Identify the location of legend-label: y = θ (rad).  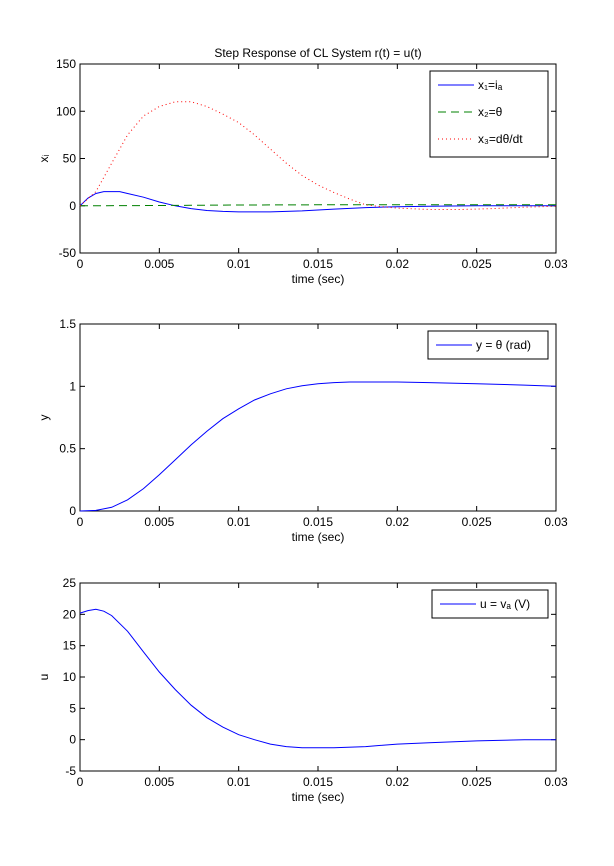
(503, 345).